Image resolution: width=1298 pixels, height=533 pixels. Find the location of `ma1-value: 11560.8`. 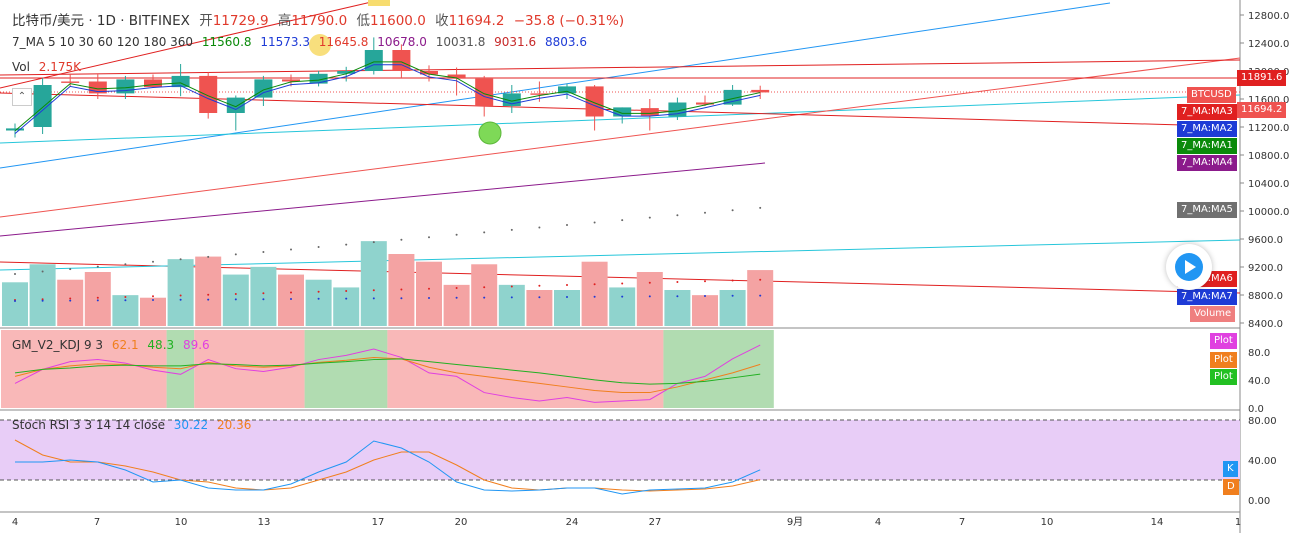

ma1-value: 11560.8 is located at coordinates (226, 42).